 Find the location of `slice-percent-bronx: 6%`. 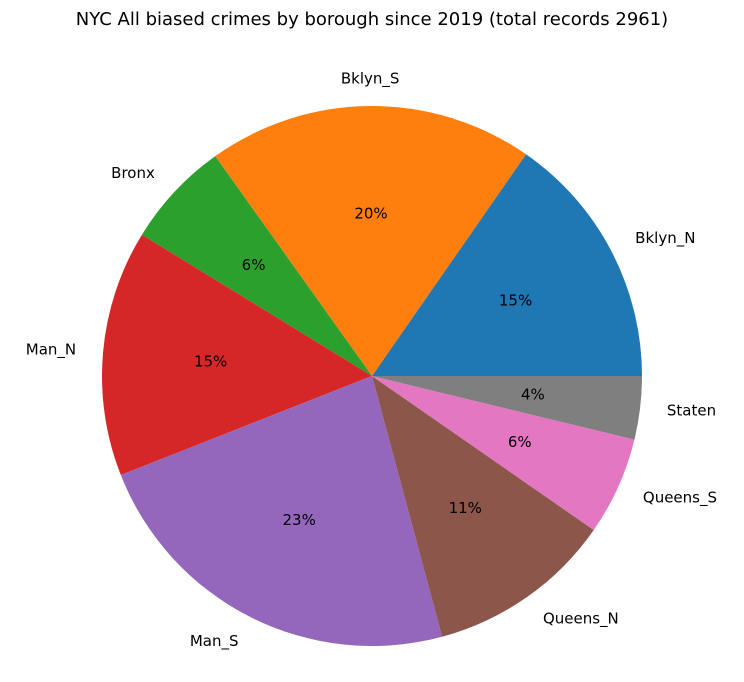

slice-percent-bronx: 6% is located at coordinates (254, 265).